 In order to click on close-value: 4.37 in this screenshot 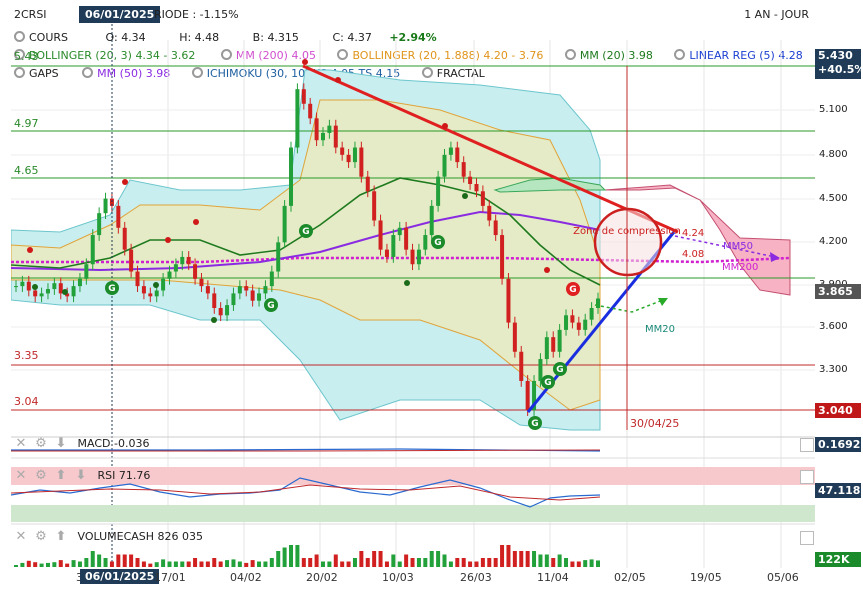, I will do `click(359, 37)`.